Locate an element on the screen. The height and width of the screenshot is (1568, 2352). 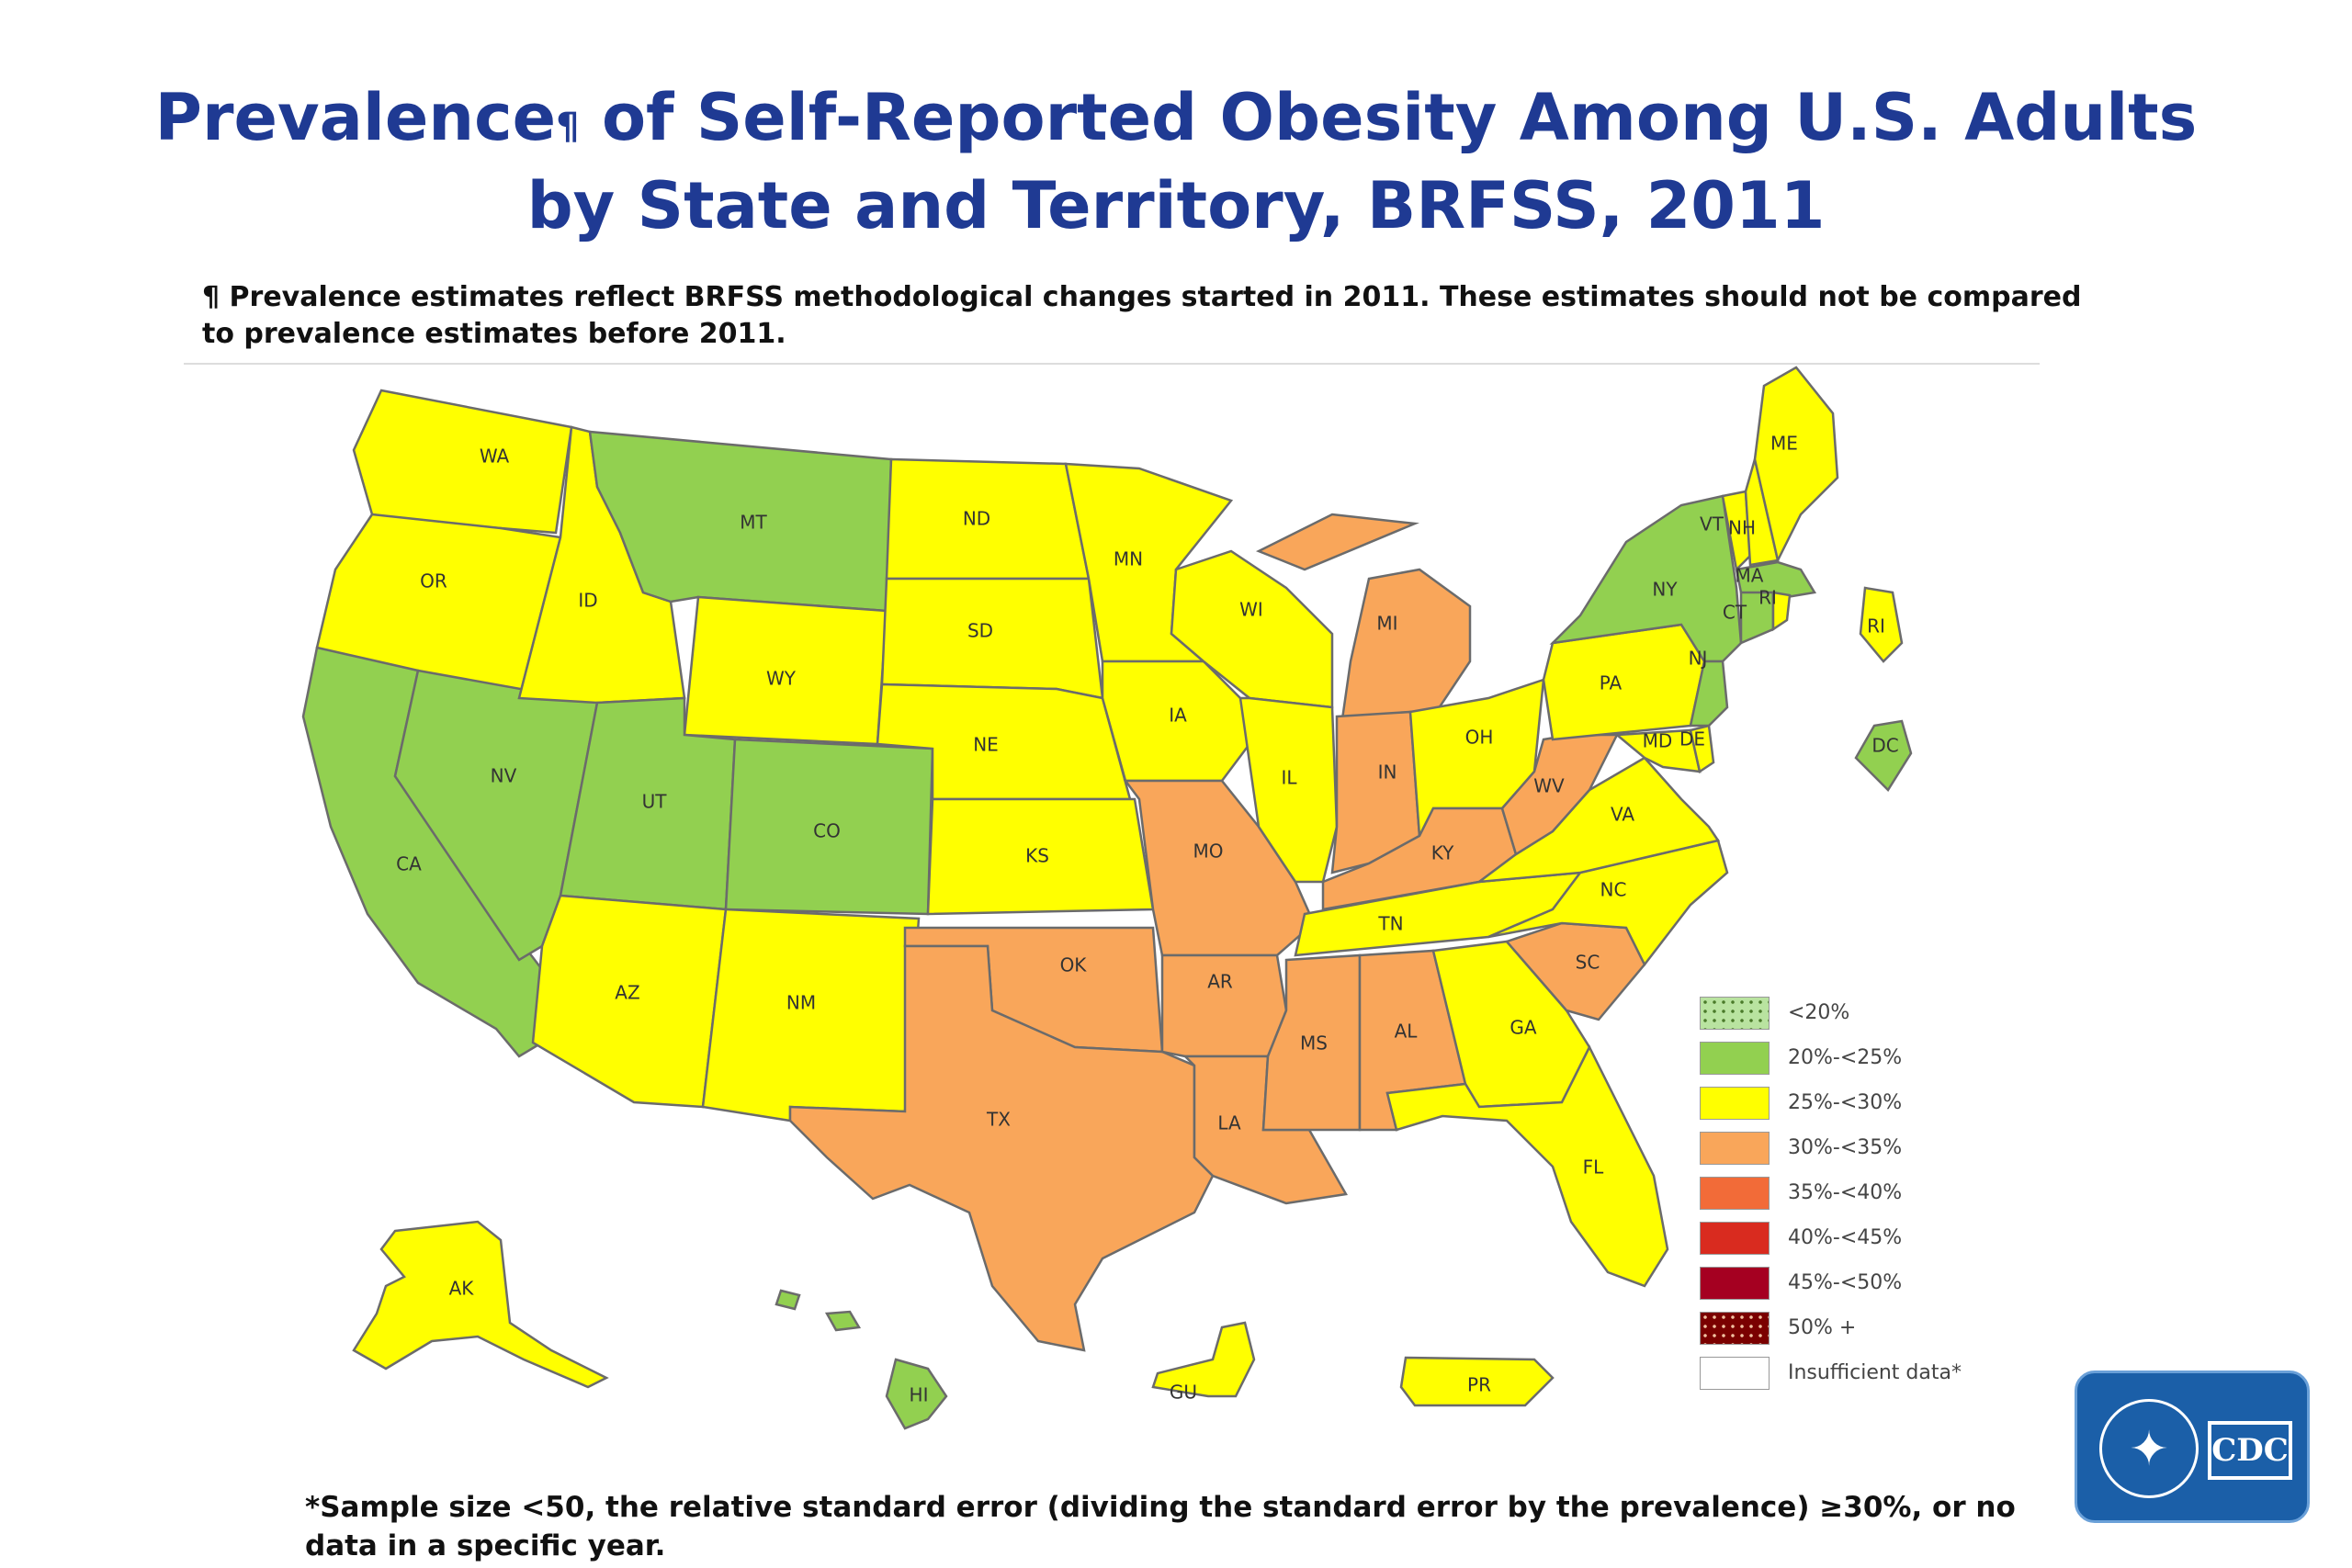
svg-text: AK is located at coordinates (462, 1289).